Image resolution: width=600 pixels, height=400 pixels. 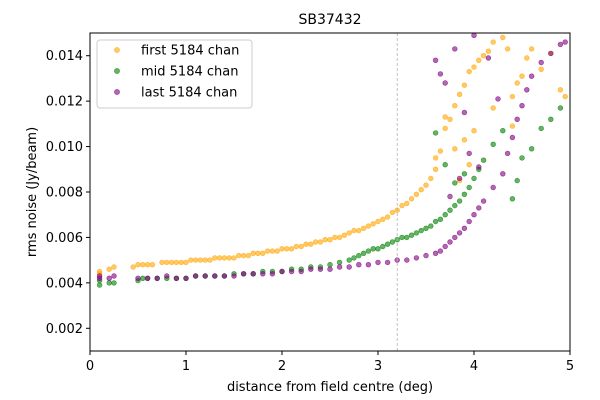 I want to click on legend-label: last 5184 chan, so click(x=189, y=93).